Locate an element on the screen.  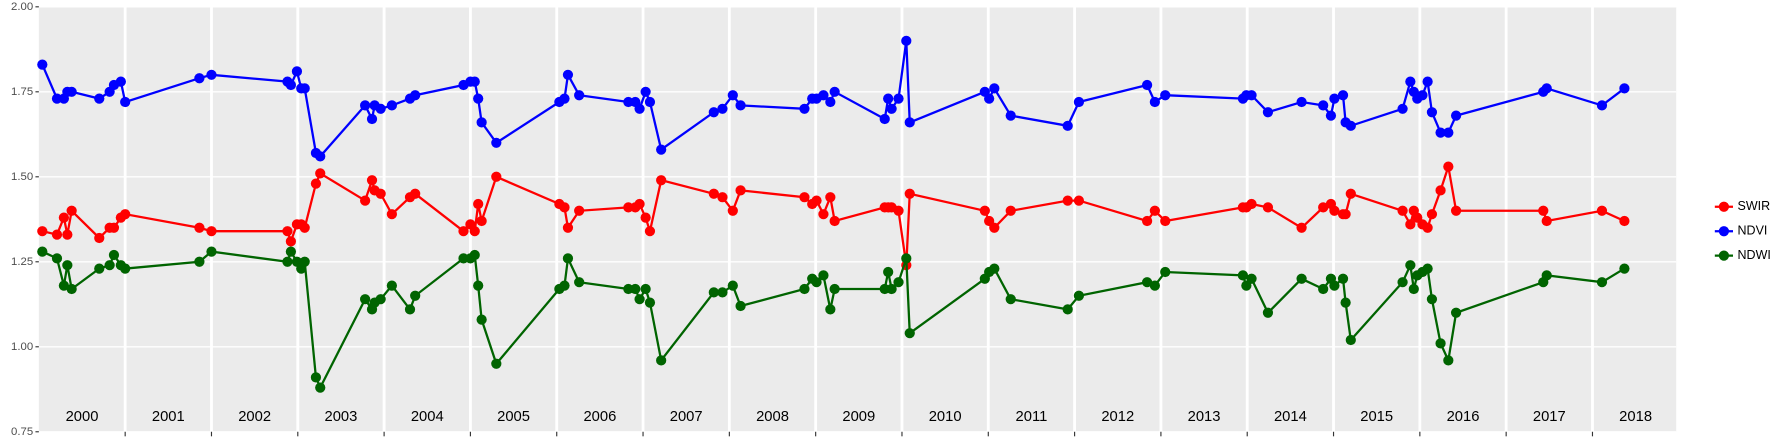
x-tick-label: 2005 is located at coordinates (513, 417).